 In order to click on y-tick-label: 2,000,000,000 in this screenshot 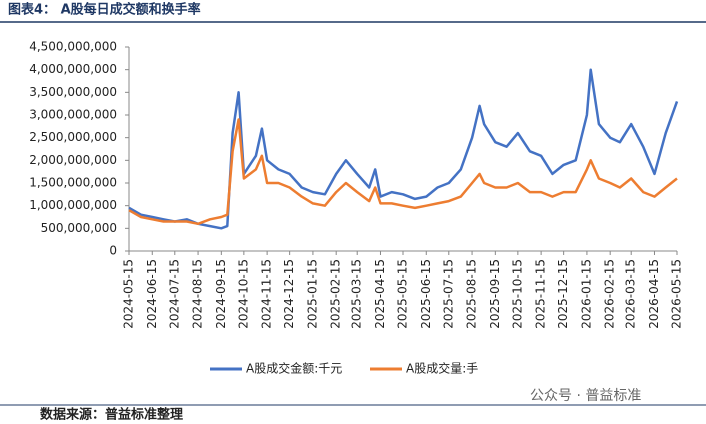, I will do `click(73, 160)`.